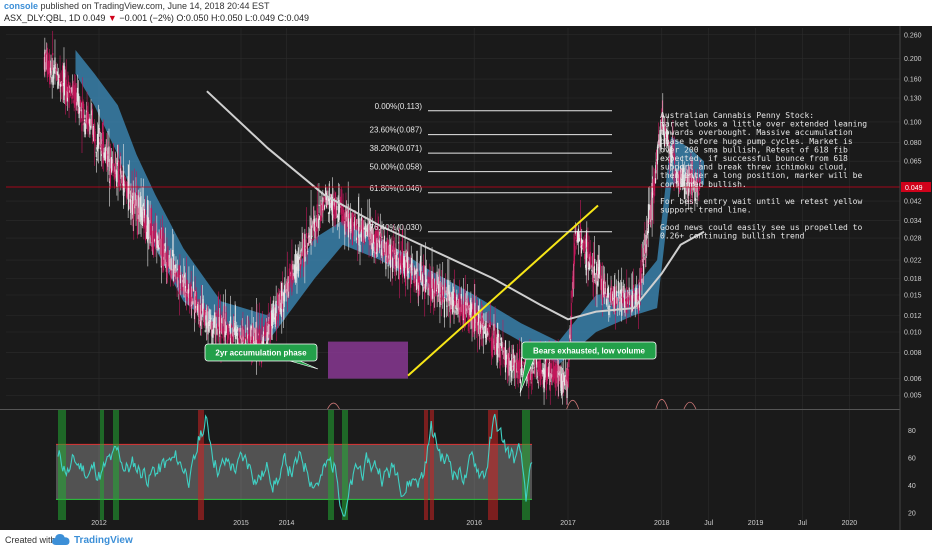 This screenshot has height=550, width=932. I want to click on tradingview-cloud-icon, so click(61, 539).